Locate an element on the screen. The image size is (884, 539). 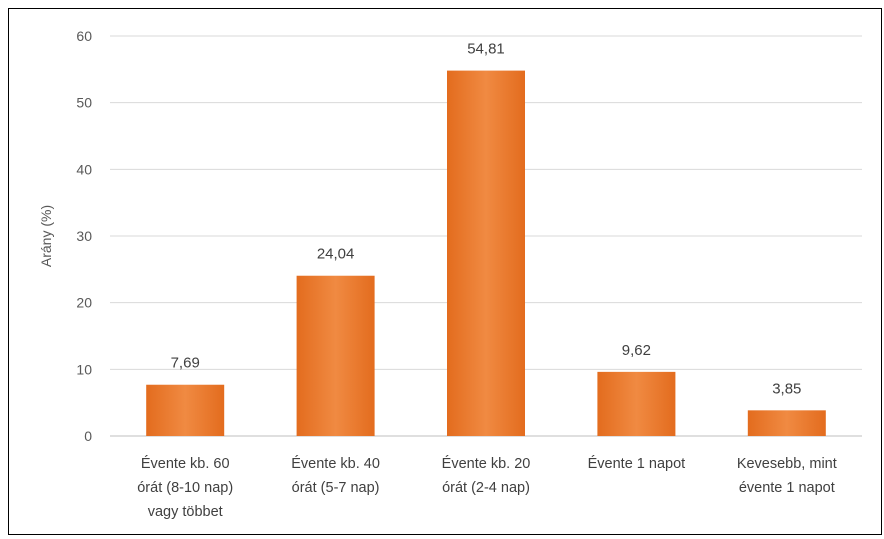
y-axis-ticks: 0 10 20 30 40 50 60 is located at coordinates (84, 236).